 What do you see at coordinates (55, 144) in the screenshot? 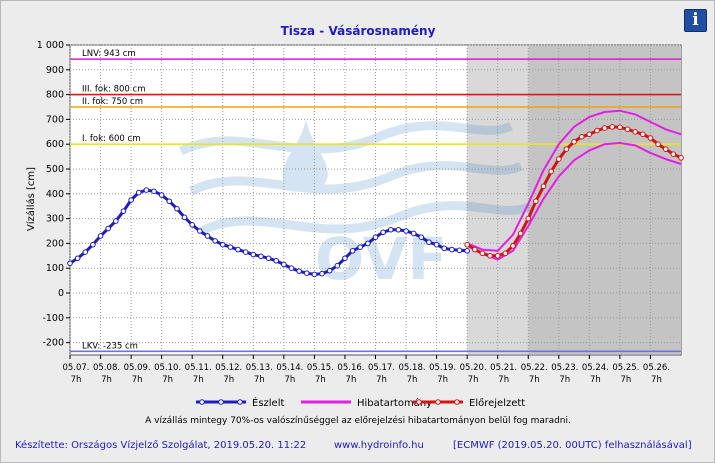
I see `y-tick-label: 600` at bounding box center [55, 144].